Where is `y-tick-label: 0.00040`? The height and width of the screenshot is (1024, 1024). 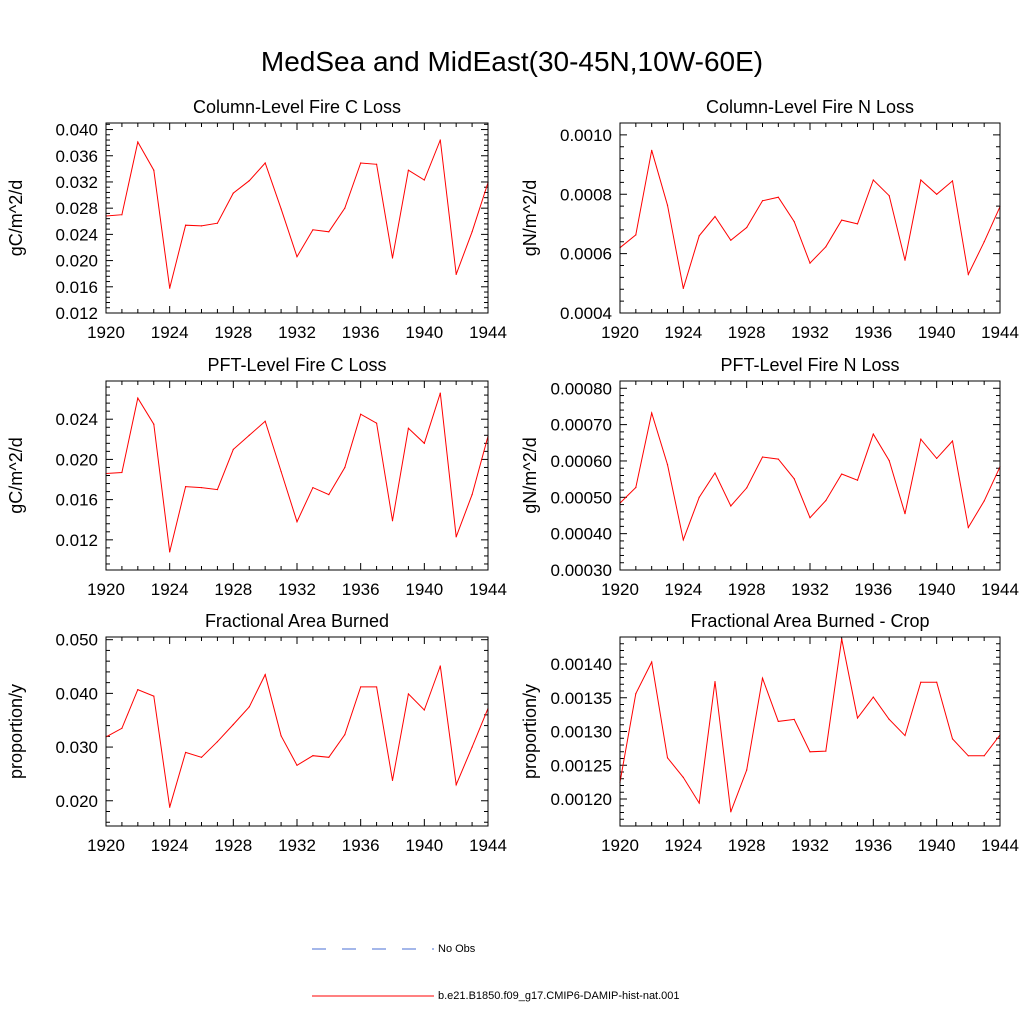
y-tick-label: 0.00040 is located at coordinates (581, 534).